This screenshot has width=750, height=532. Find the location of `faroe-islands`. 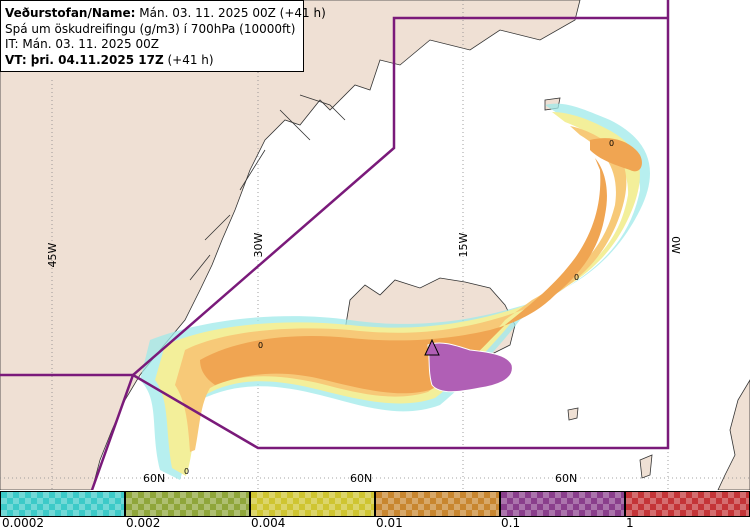

faroe-islands is located at coordinates (573, 414).